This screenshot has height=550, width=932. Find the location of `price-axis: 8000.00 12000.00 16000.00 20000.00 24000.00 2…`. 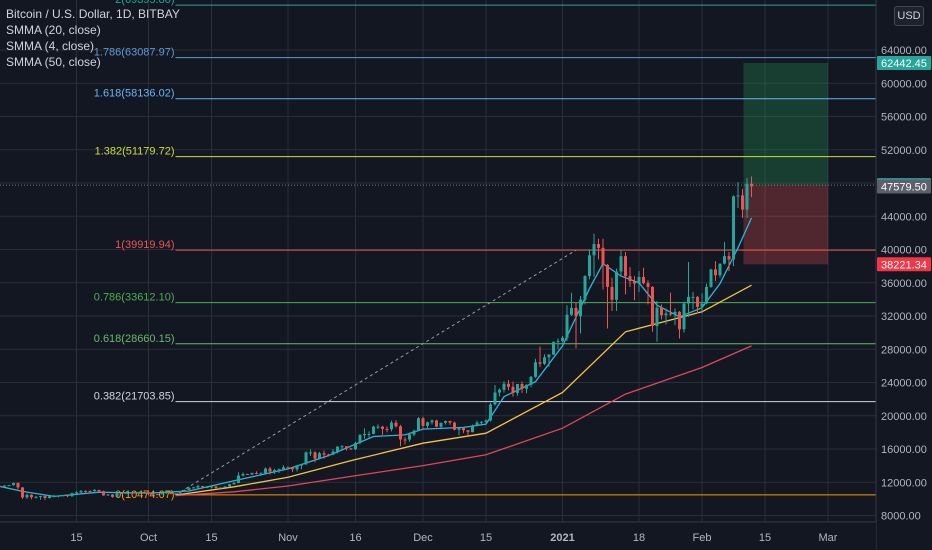

price-axis: 8000.00 12000.00 16000.00 20000.00 24000.00 2… is located at coordinates (903, 275).